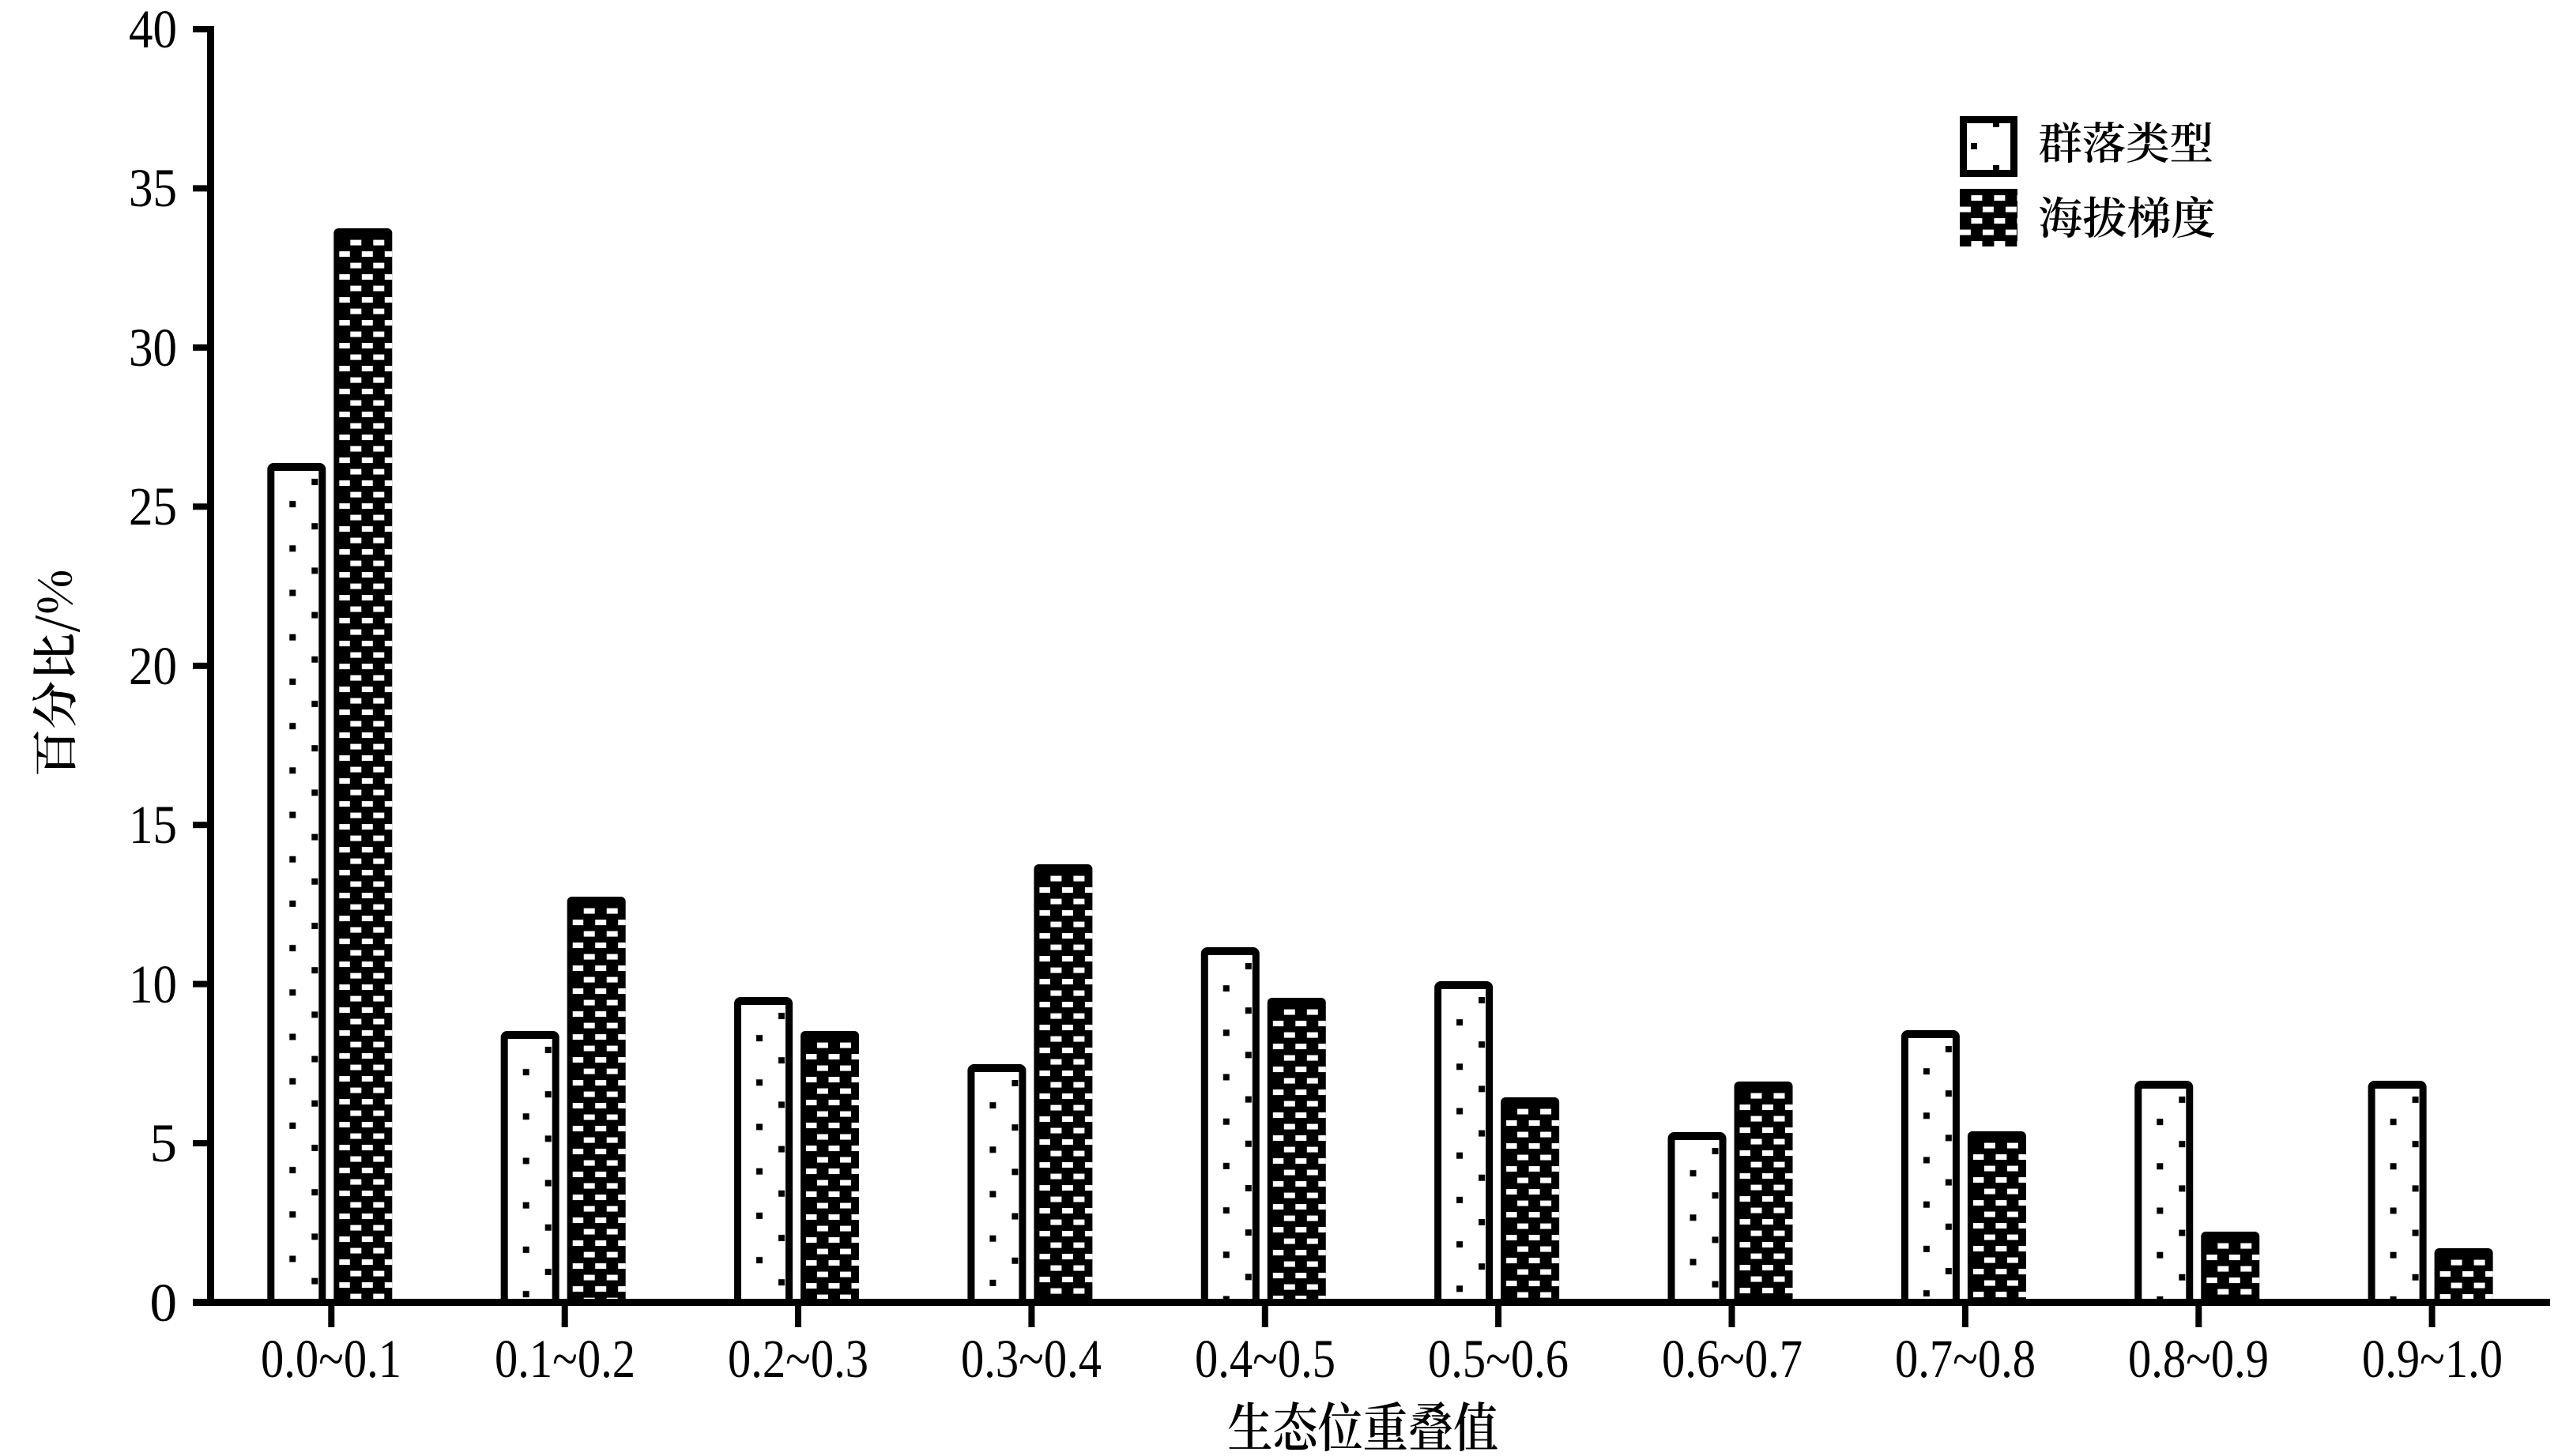  Describe the element at coordinates (153, 984) in the screenshot. I see `svg-text: 10` at that location.